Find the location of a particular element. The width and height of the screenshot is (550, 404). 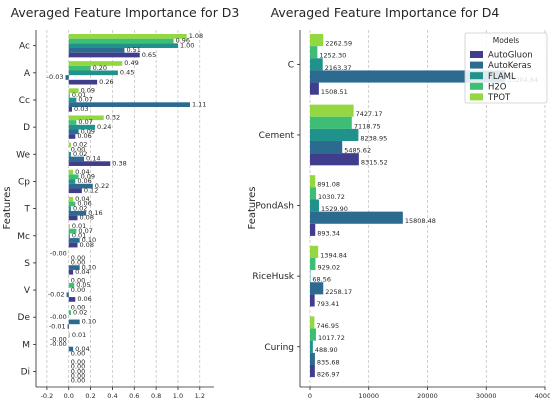

data-label: 0.22 is located at coordinates (102, 186).